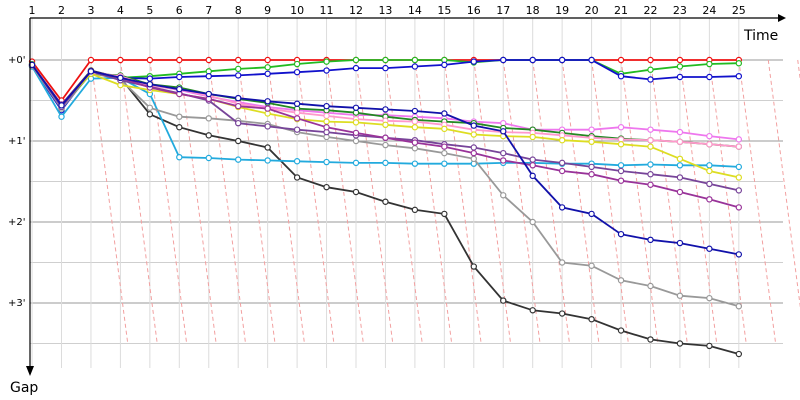 The width and height of the screenshot is (800, 400). I want to click on x-tick-label: 7, so click(208, 10).